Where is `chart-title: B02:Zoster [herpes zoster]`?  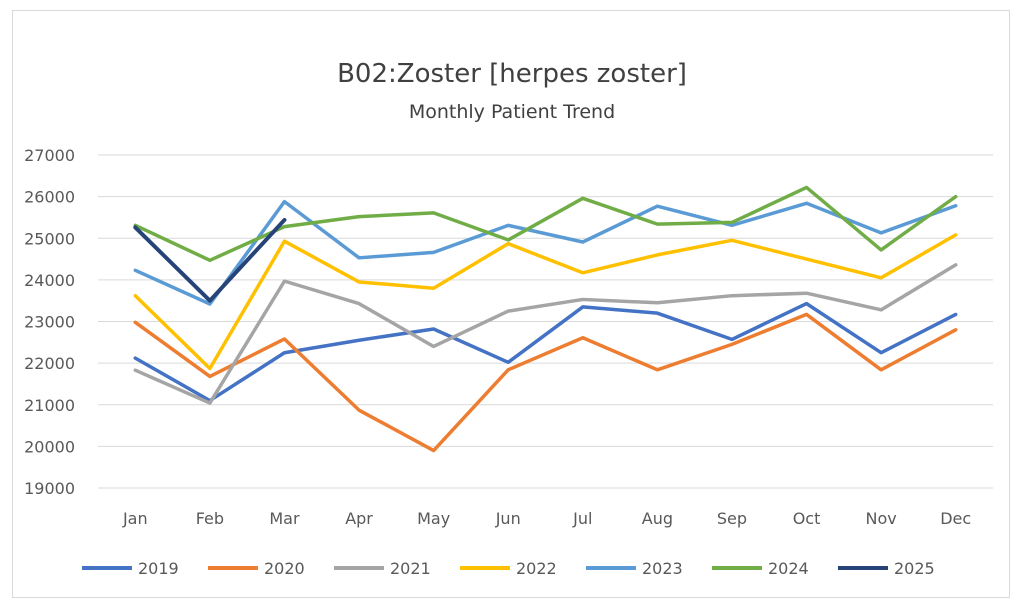 chart-title: B02:Zoster [herpes zoster] is located at coordinates (512, 74).